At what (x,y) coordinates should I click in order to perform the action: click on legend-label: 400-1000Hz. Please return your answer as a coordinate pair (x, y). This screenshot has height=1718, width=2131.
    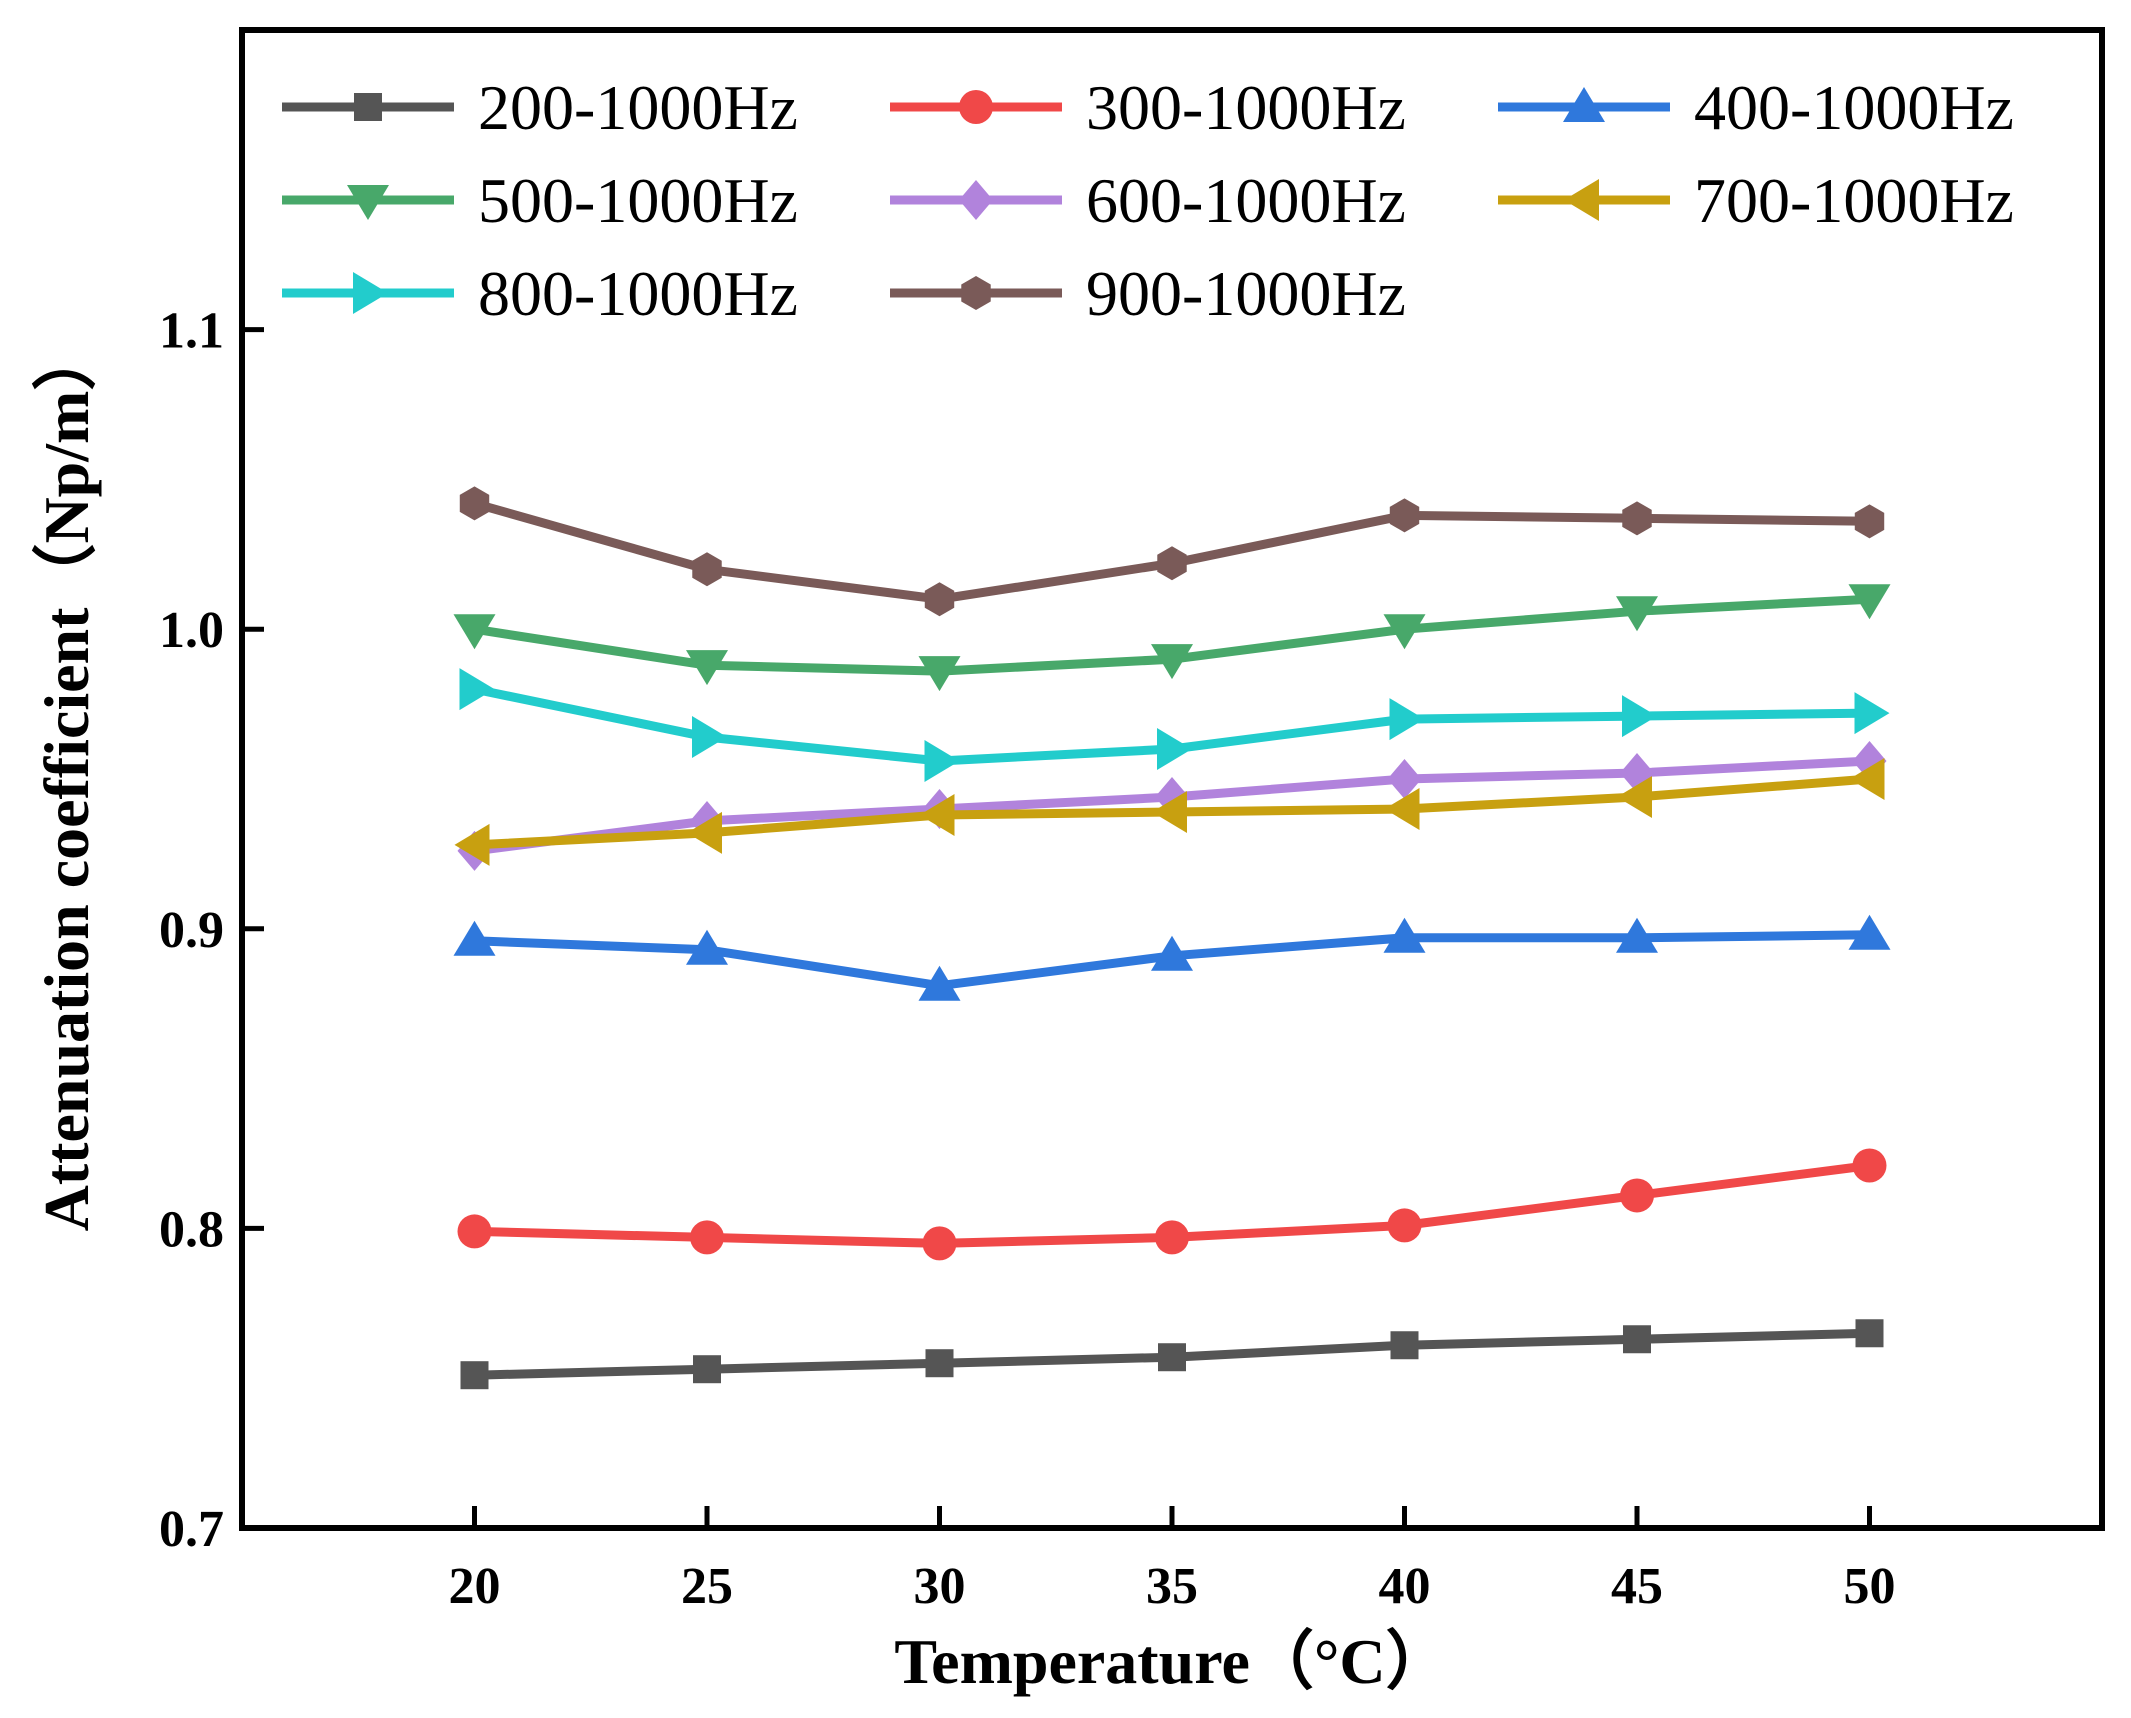
    Looking at the image, I should click on (1854, 107).